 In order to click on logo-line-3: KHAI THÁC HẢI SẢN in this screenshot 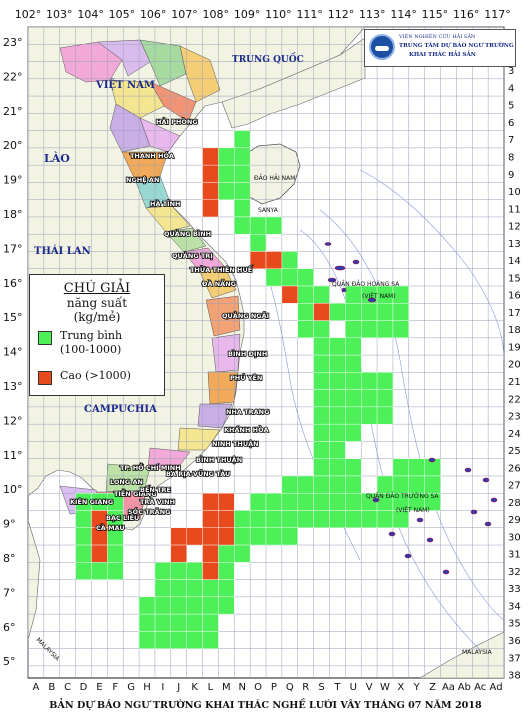, I will do `click(442, 55)`.